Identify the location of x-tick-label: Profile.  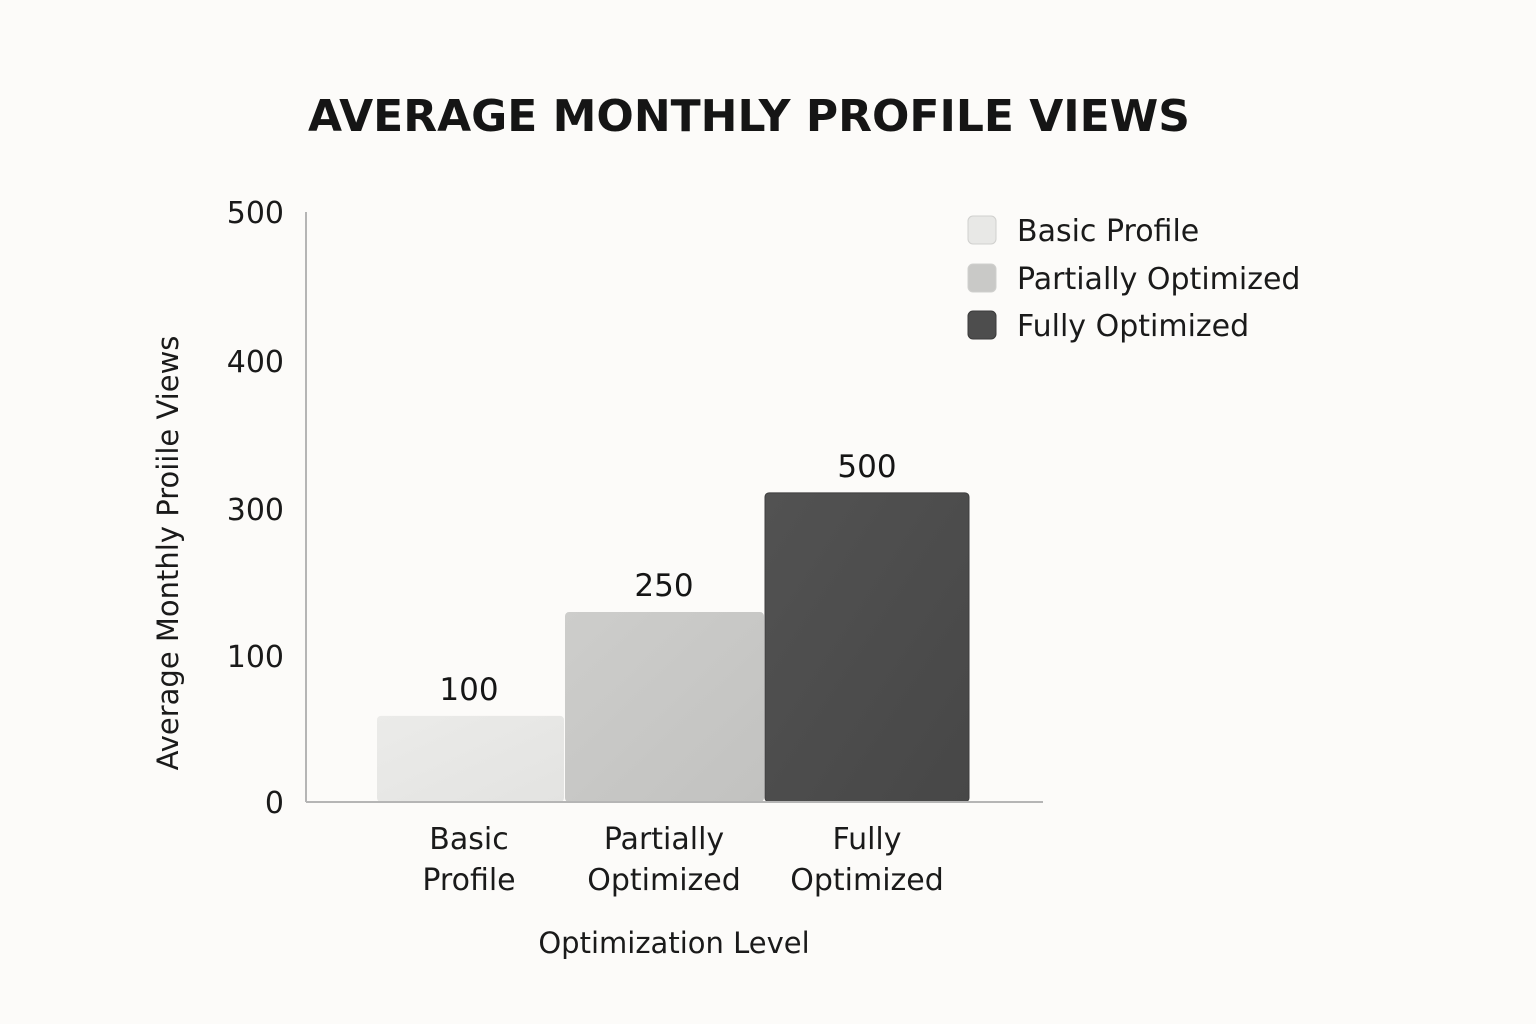
(468, 880).